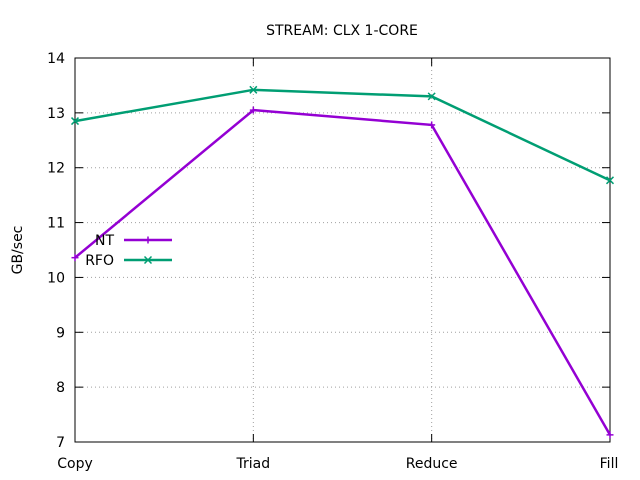  What do you see at coordinates (56, 278) in the screenshot?
I see `y-tick-label: 10` at bounding box center [56, 278].